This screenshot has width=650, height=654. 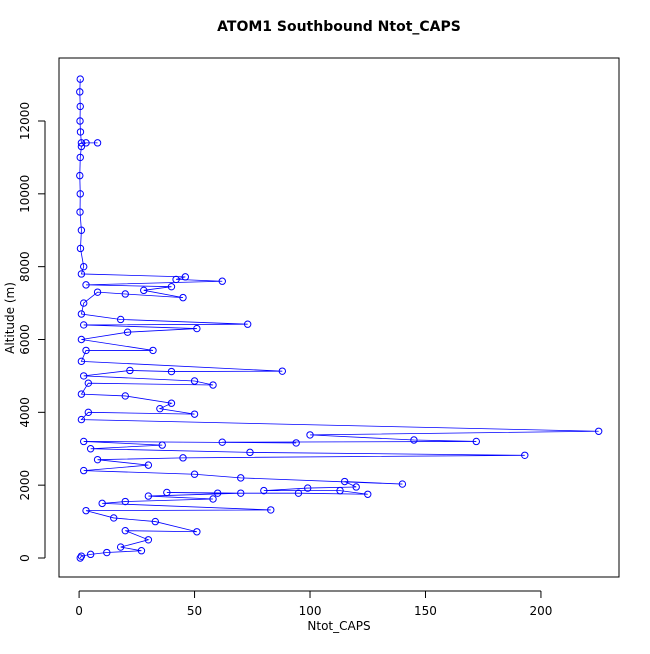 I want to click on y-tick-label: 0, so click(x=25, y=558).